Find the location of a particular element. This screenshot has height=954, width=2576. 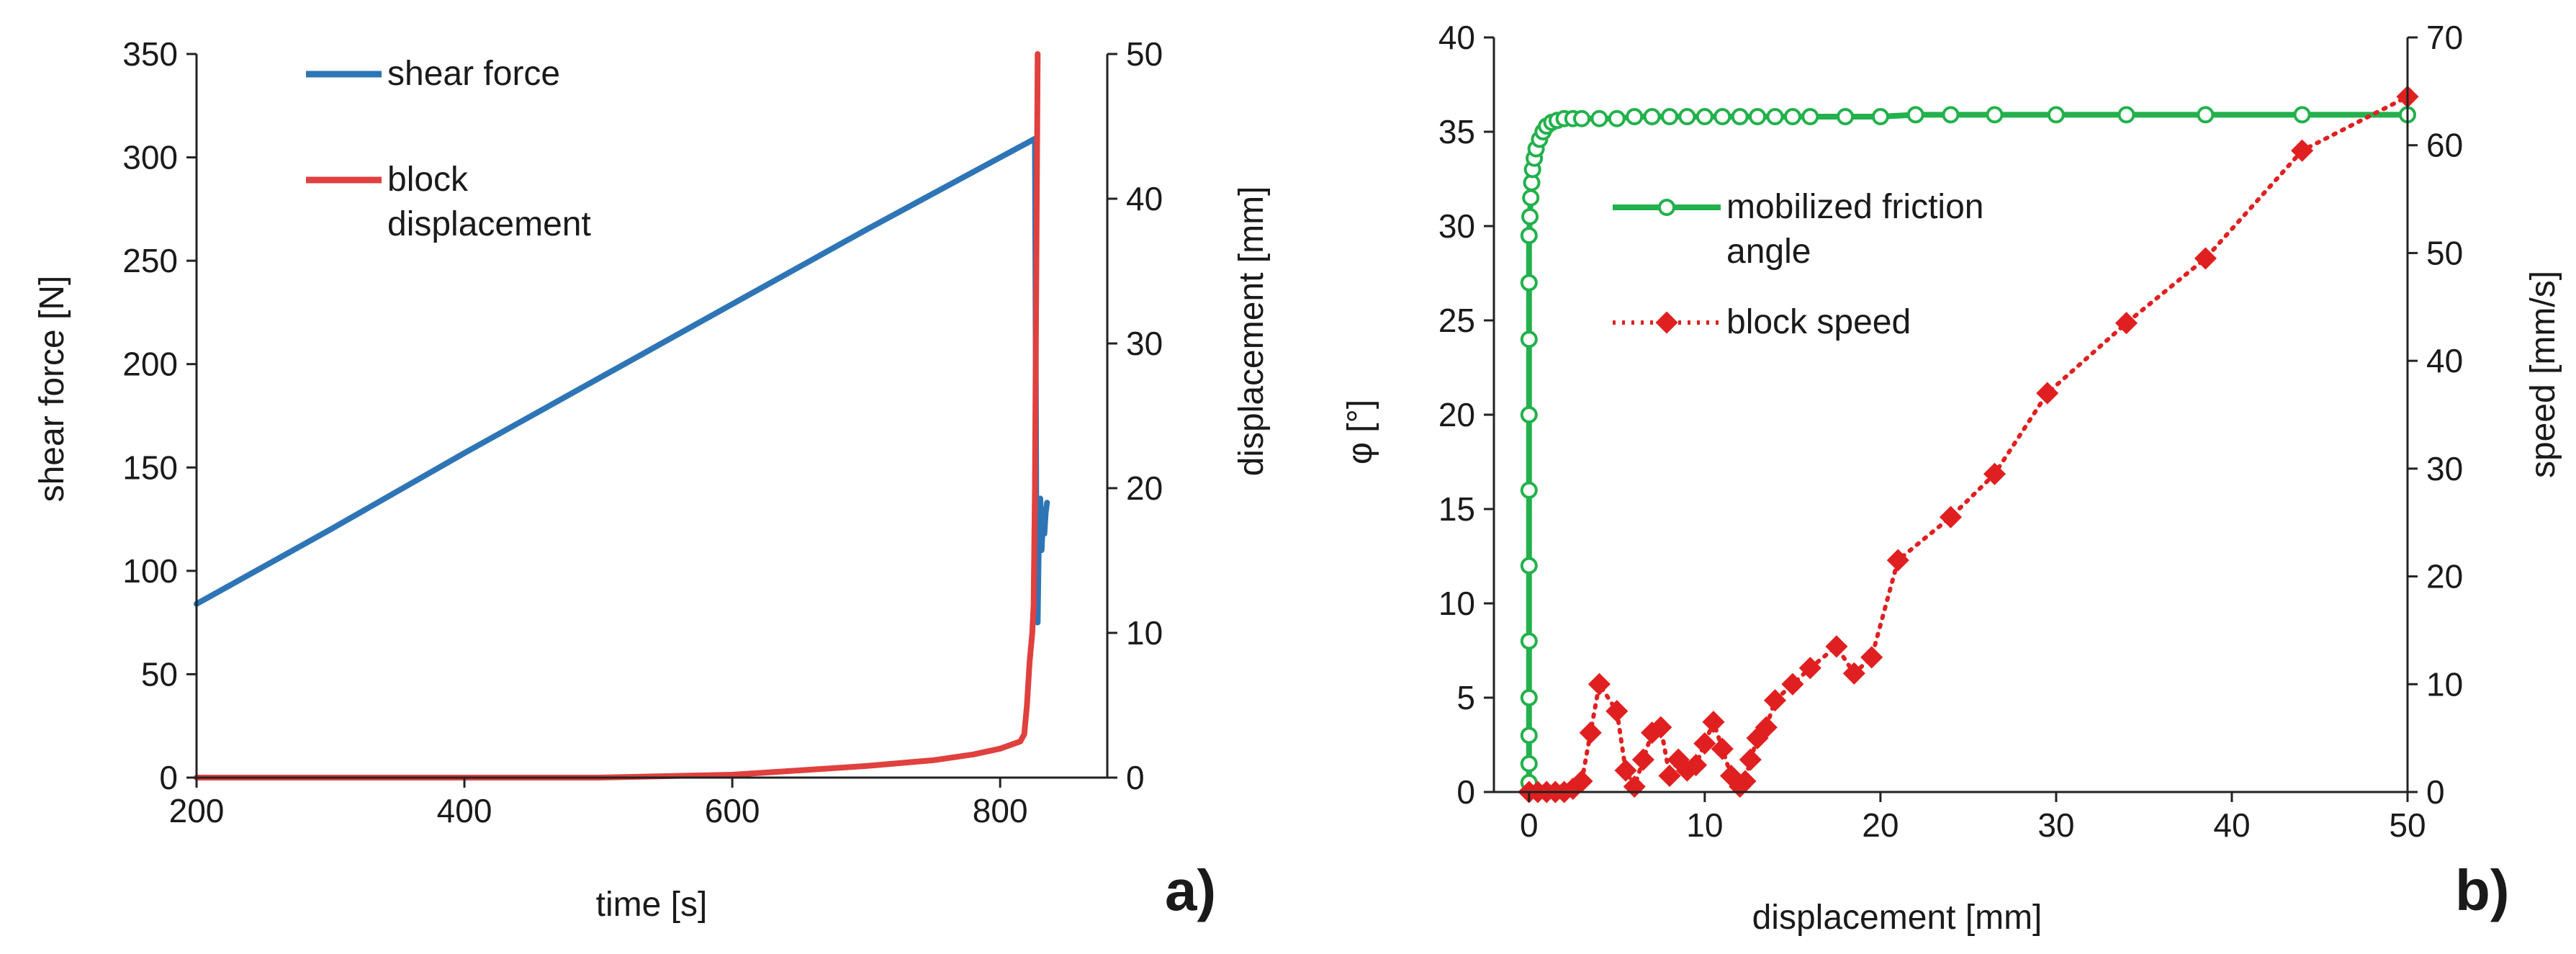

panel-b-x-tick-label: 50 is located at coordinates (2407, 825).